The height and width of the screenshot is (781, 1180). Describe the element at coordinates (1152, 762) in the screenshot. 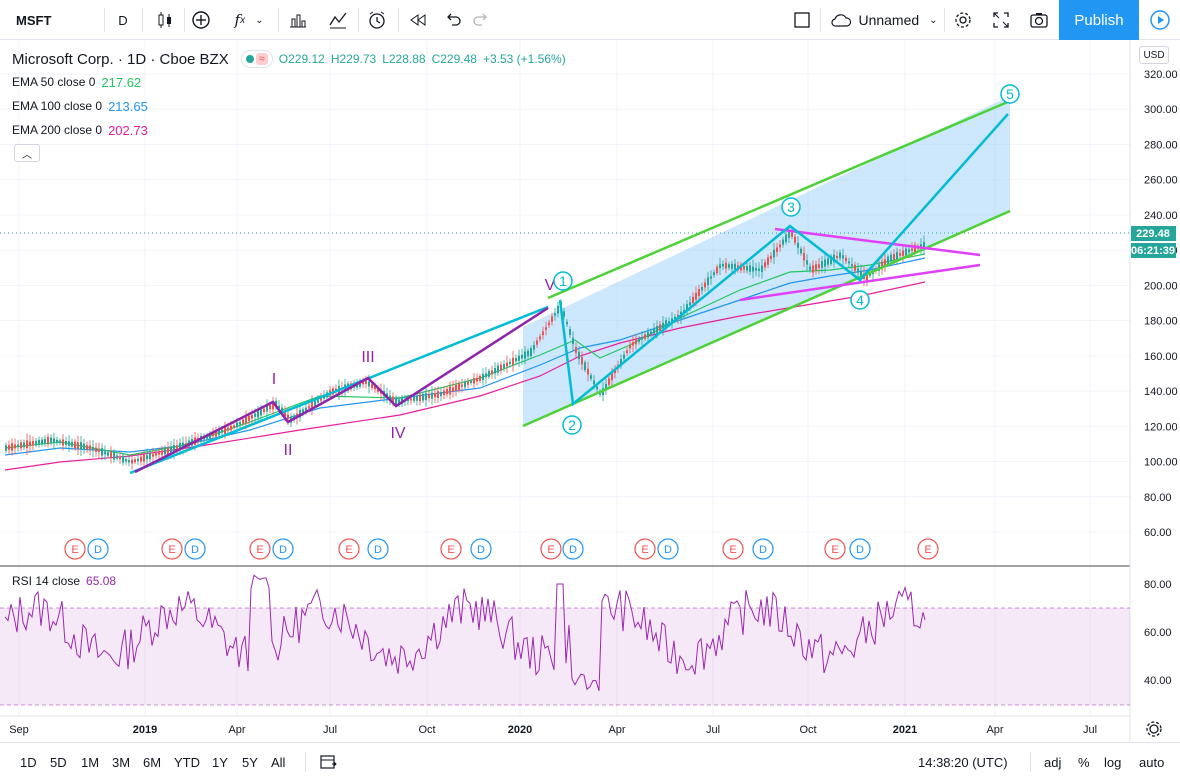

I see `auto-toggle: auto` at that location.